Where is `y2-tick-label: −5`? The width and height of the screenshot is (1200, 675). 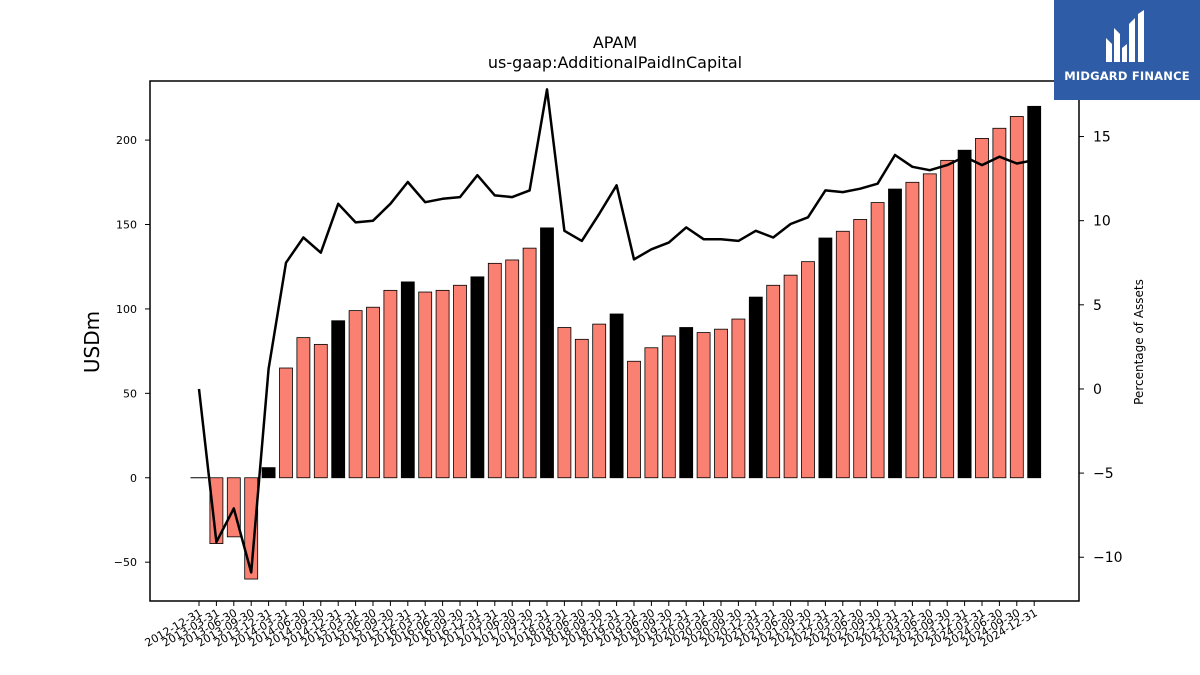 y2-tick-label: −5 is located at coordinates (1103, 474).